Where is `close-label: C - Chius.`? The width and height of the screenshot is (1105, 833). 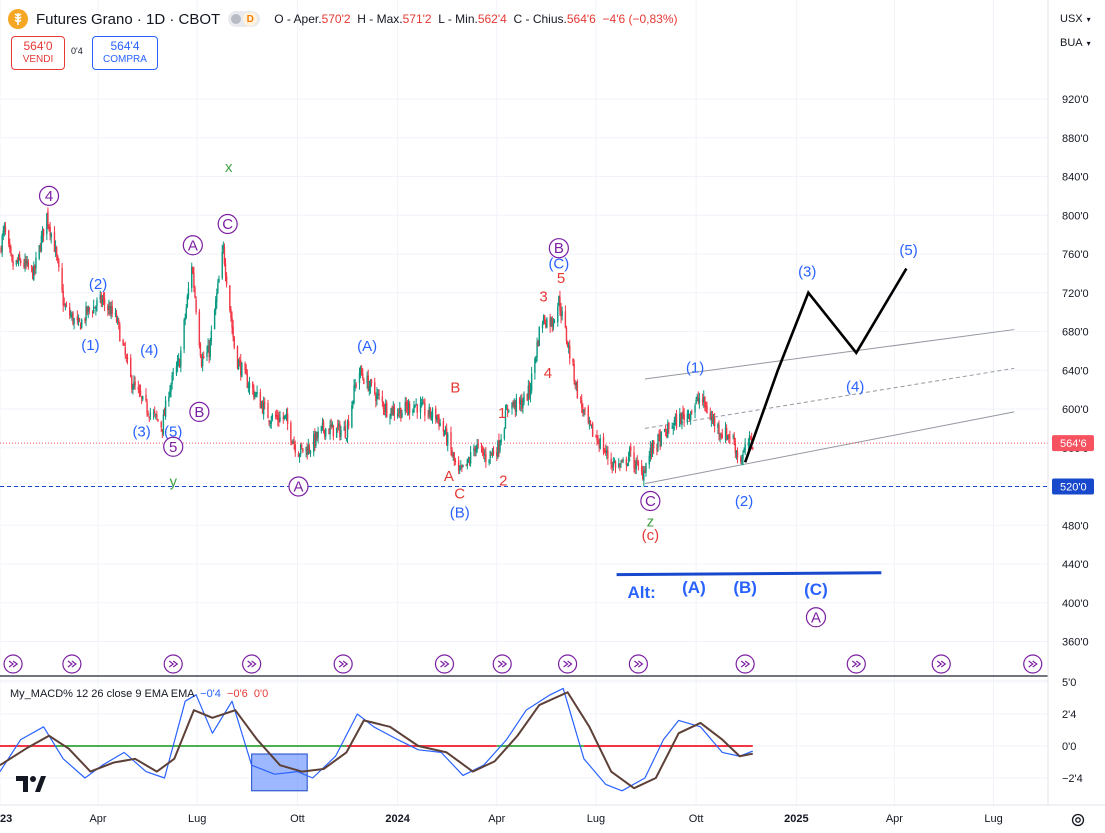 close-label: C - Chius. is located at coordinates (540, 19).